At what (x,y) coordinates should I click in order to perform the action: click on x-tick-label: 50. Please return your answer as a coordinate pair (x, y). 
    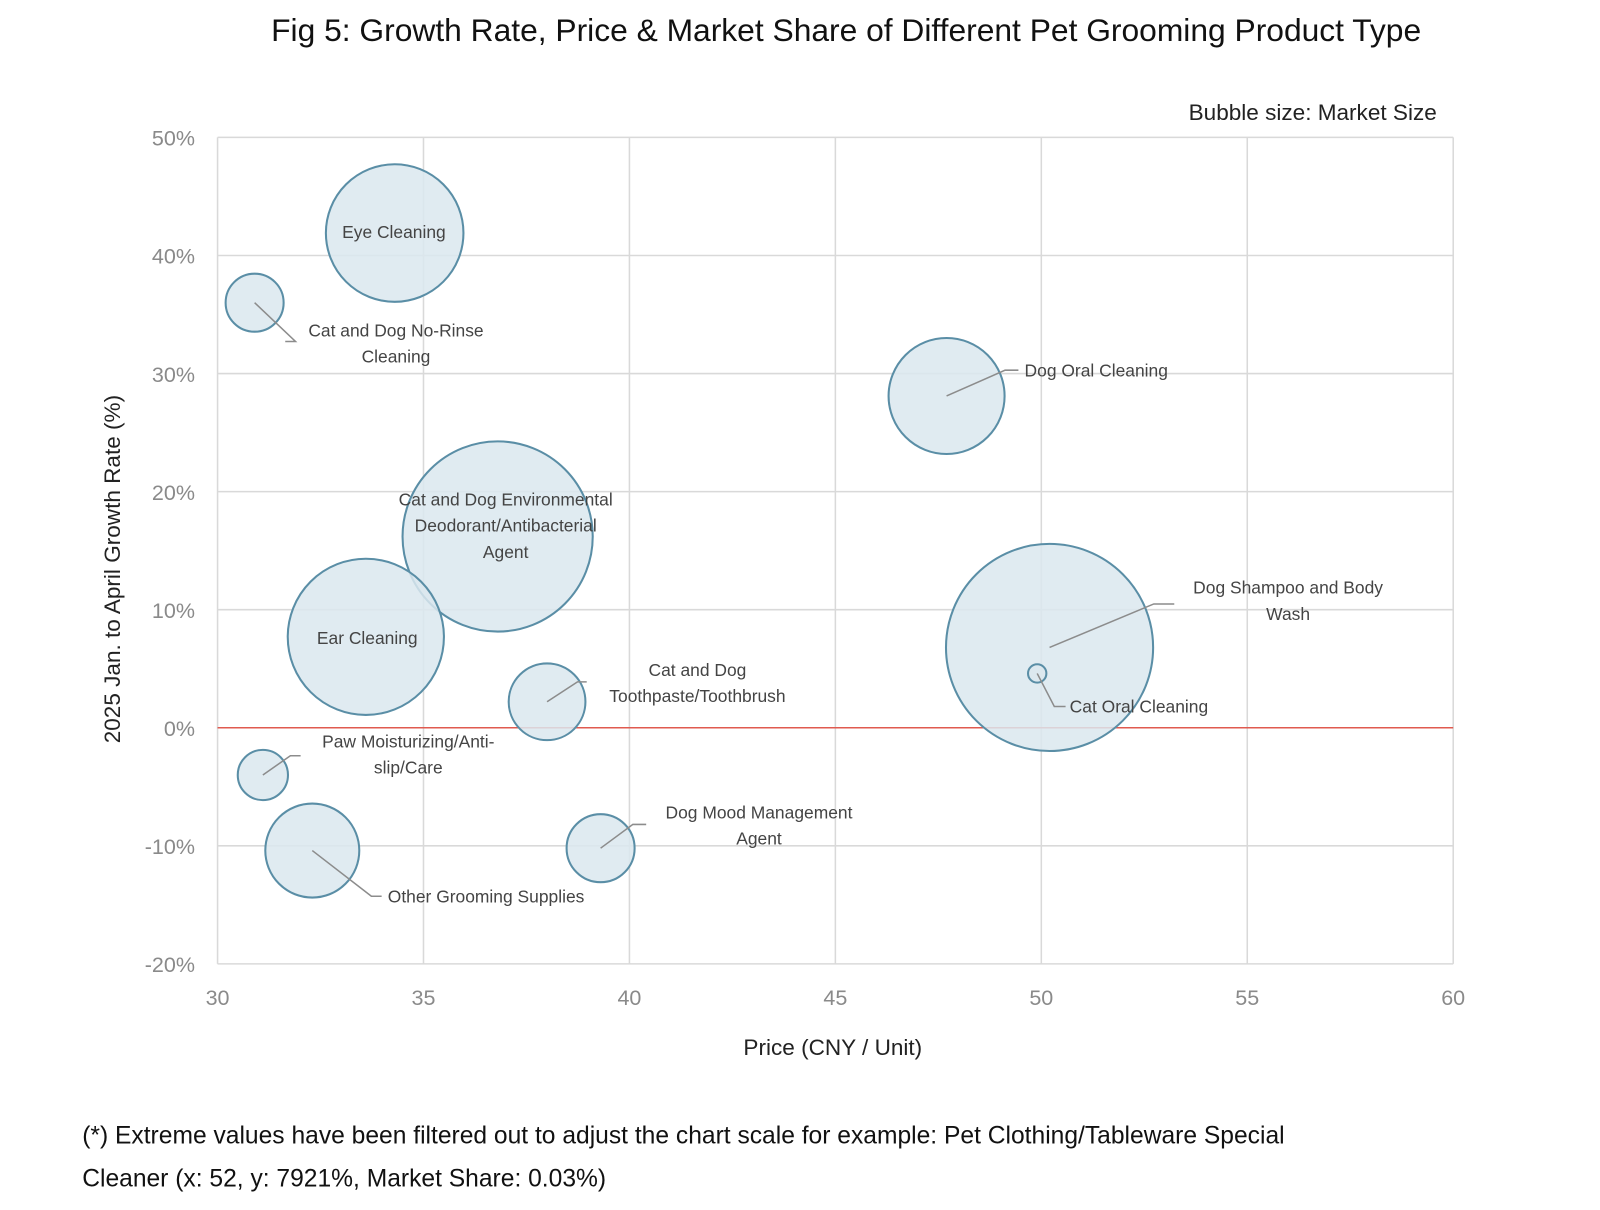
    Looking at the image, I should click on (1041, 998).